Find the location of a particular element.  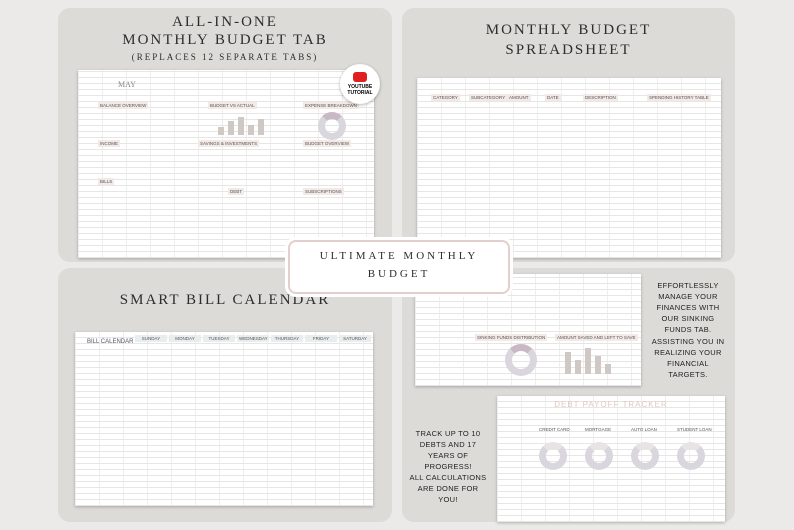

section-label: BUDGET VS ACTUAL is located at coordinates (232, 105).